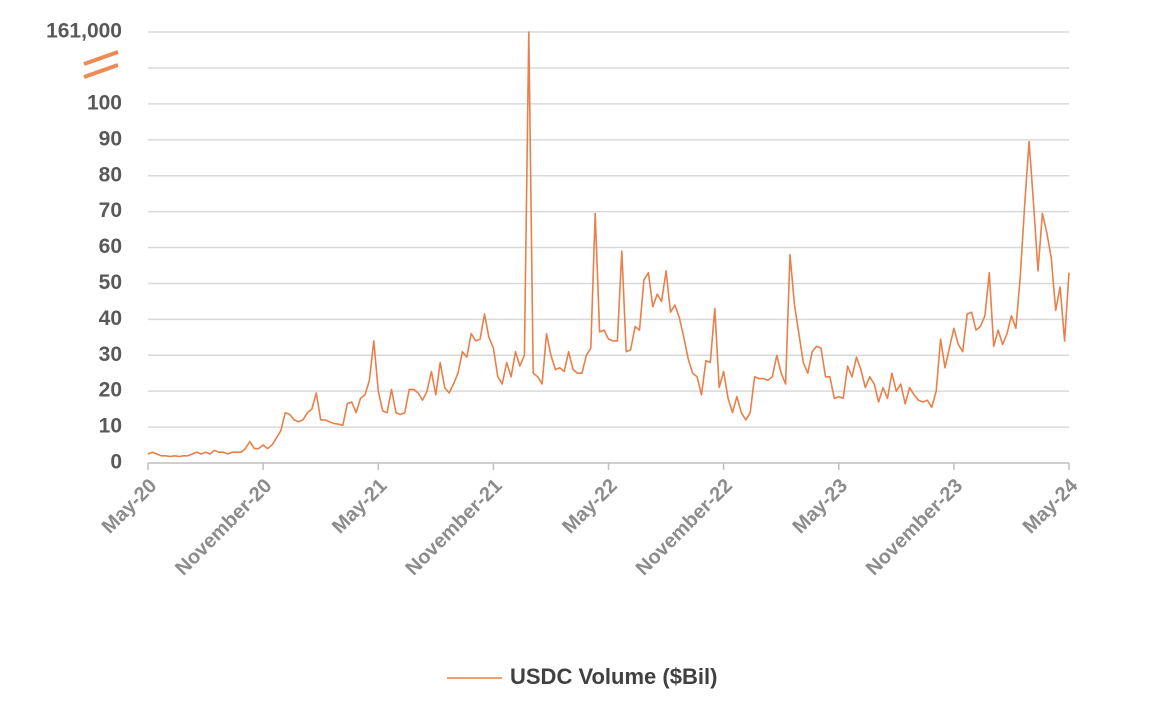  I want to click on legend-label: USDC Volume ($Bil), so click(613, 676).